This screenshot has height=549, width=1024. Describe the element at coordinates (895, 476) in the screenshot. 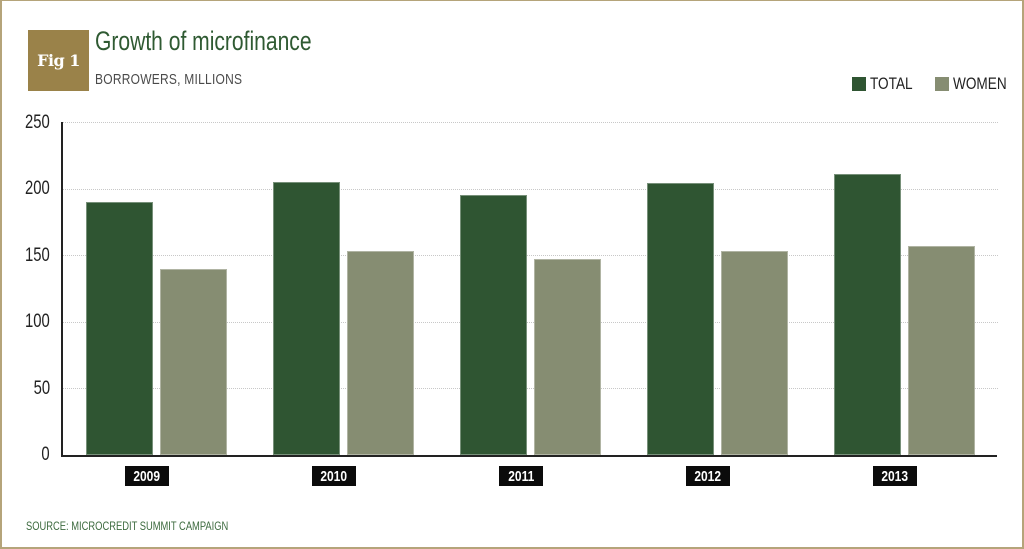

I see `x-tick-label-2013: 2013` at that location.